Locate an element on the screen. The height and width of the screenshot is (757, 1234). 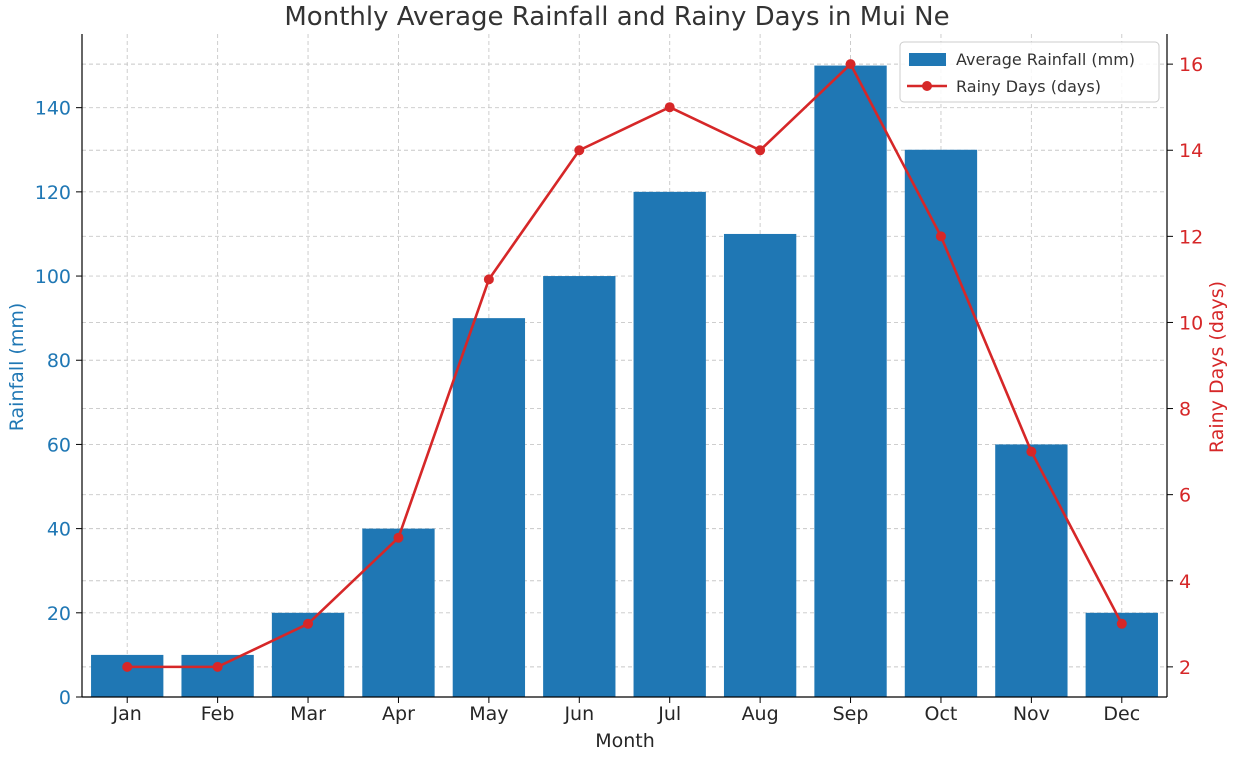
x-tick-label: Jun is located at coordinates (578, 714).